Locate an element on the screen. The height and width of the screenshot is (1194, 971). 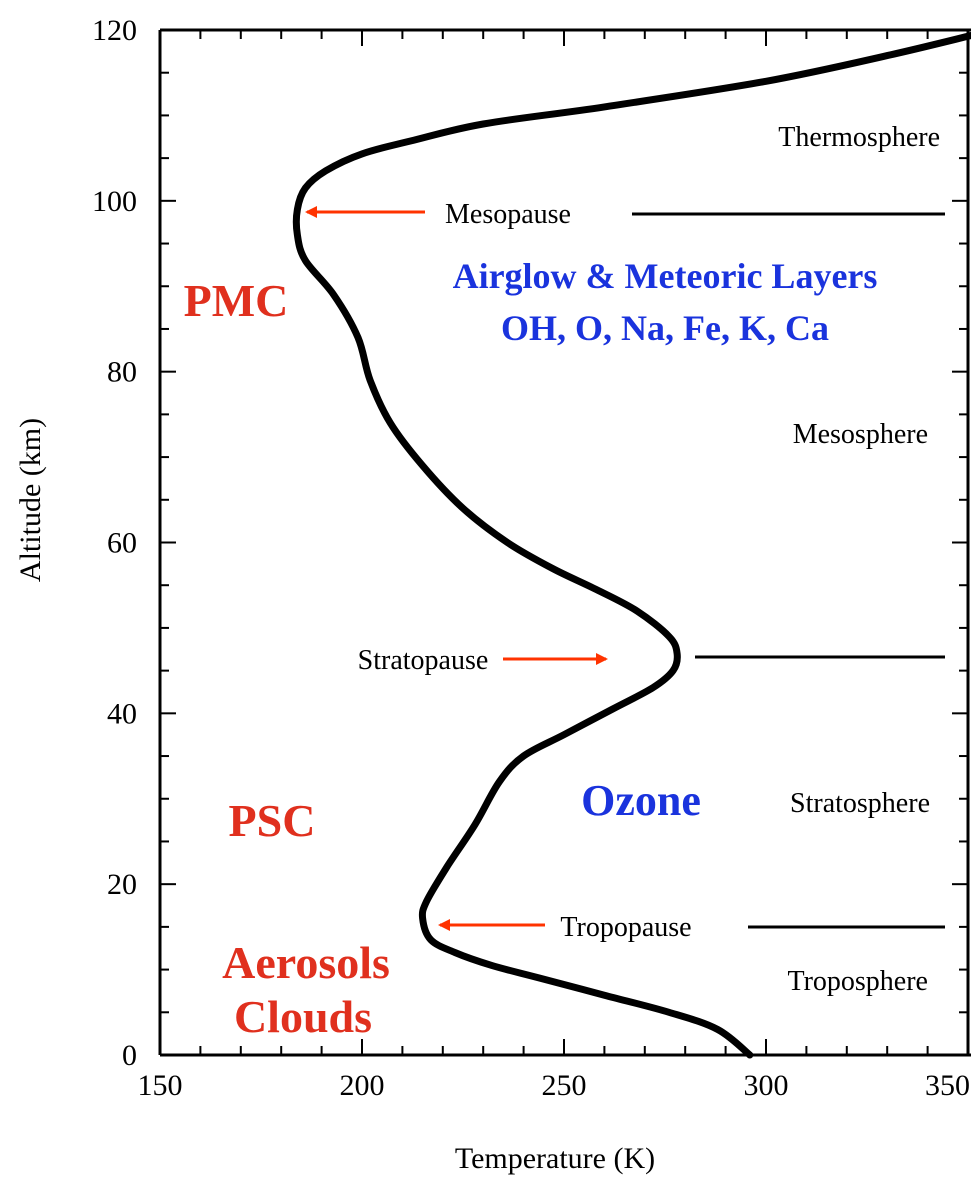
y-tick-label: 40 is located at coordinates (122, 713).